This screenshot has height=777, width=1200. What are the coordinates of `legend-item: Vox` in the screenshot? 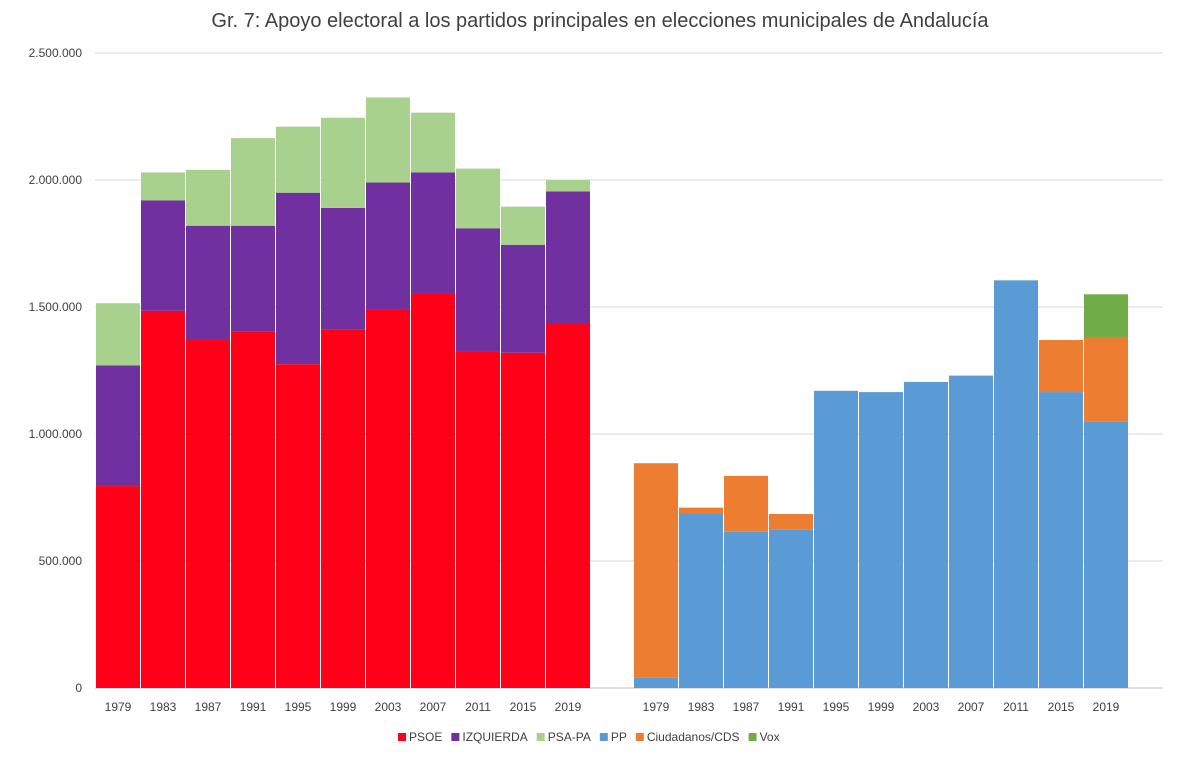 It's located at (764, 737).